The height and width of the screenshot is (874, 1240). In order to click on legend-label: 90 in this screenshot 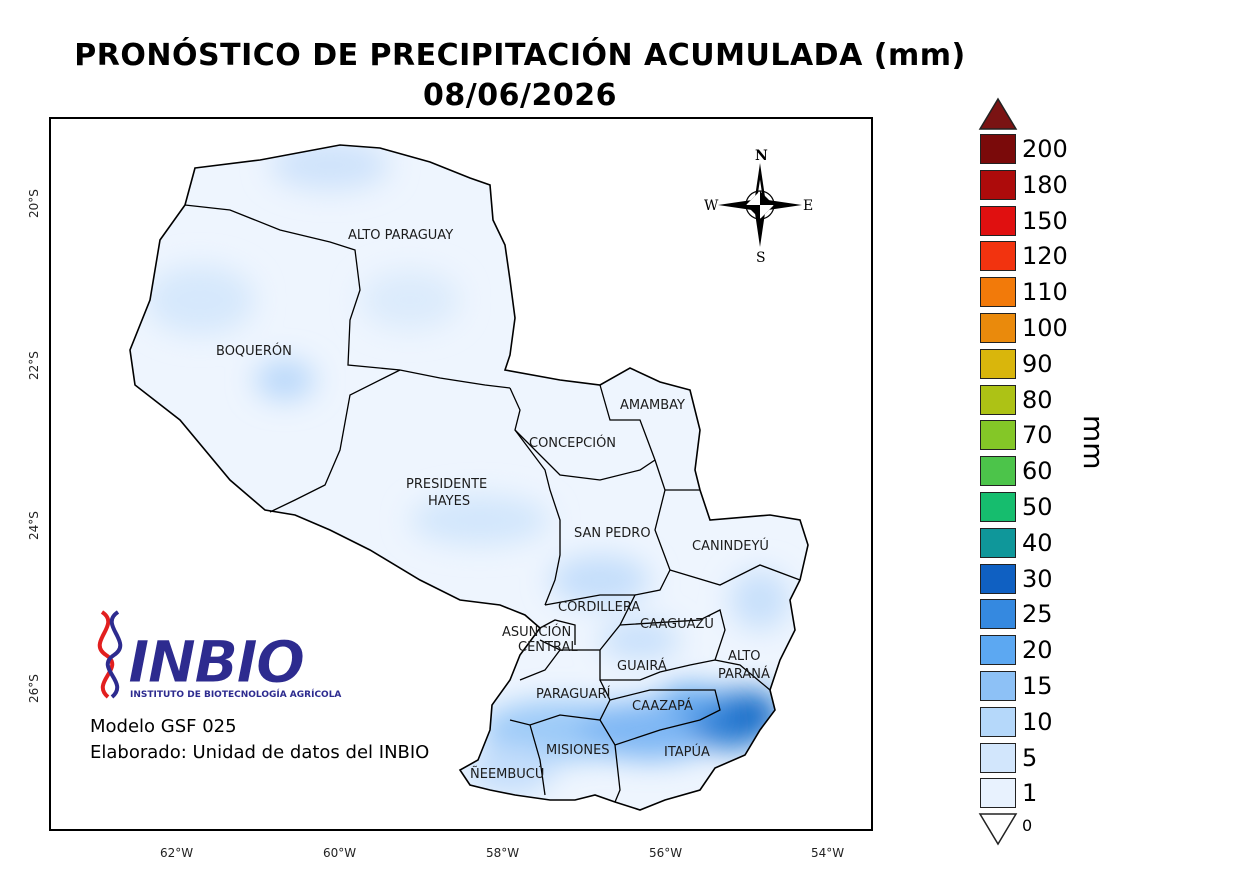, I will do `click(1037, 363)`.